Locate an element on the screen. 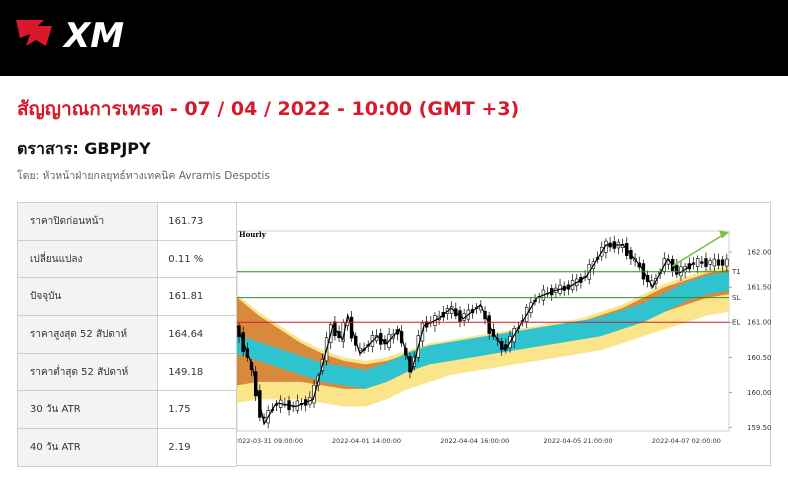  timeframe-label: Hourly is located at coordinates (253, 234).